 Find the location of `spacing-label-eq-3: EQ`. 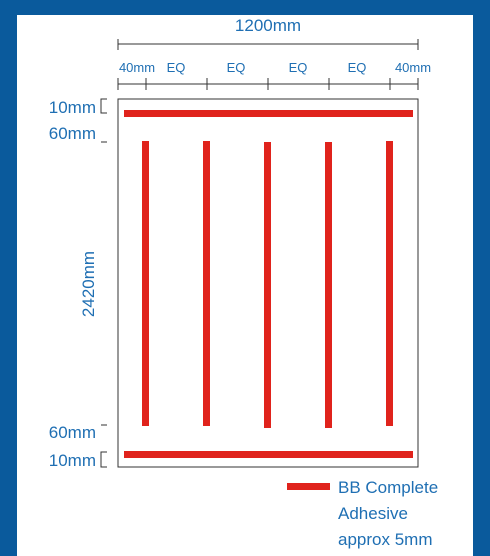

spacing-label-eq-3: EQ is located at coordinates (298, 67).